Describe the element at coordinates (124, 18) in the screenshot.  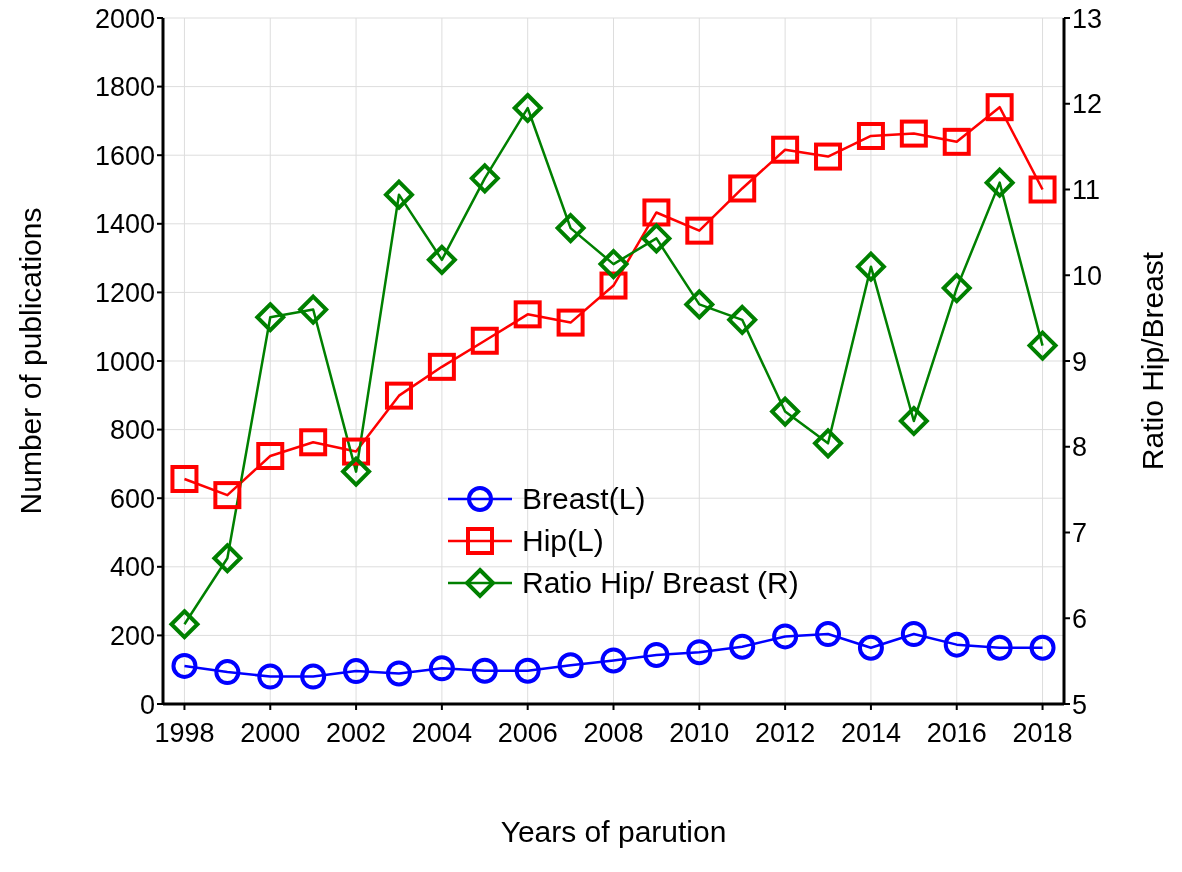
I see `y-tick-label: 2000` at that location.